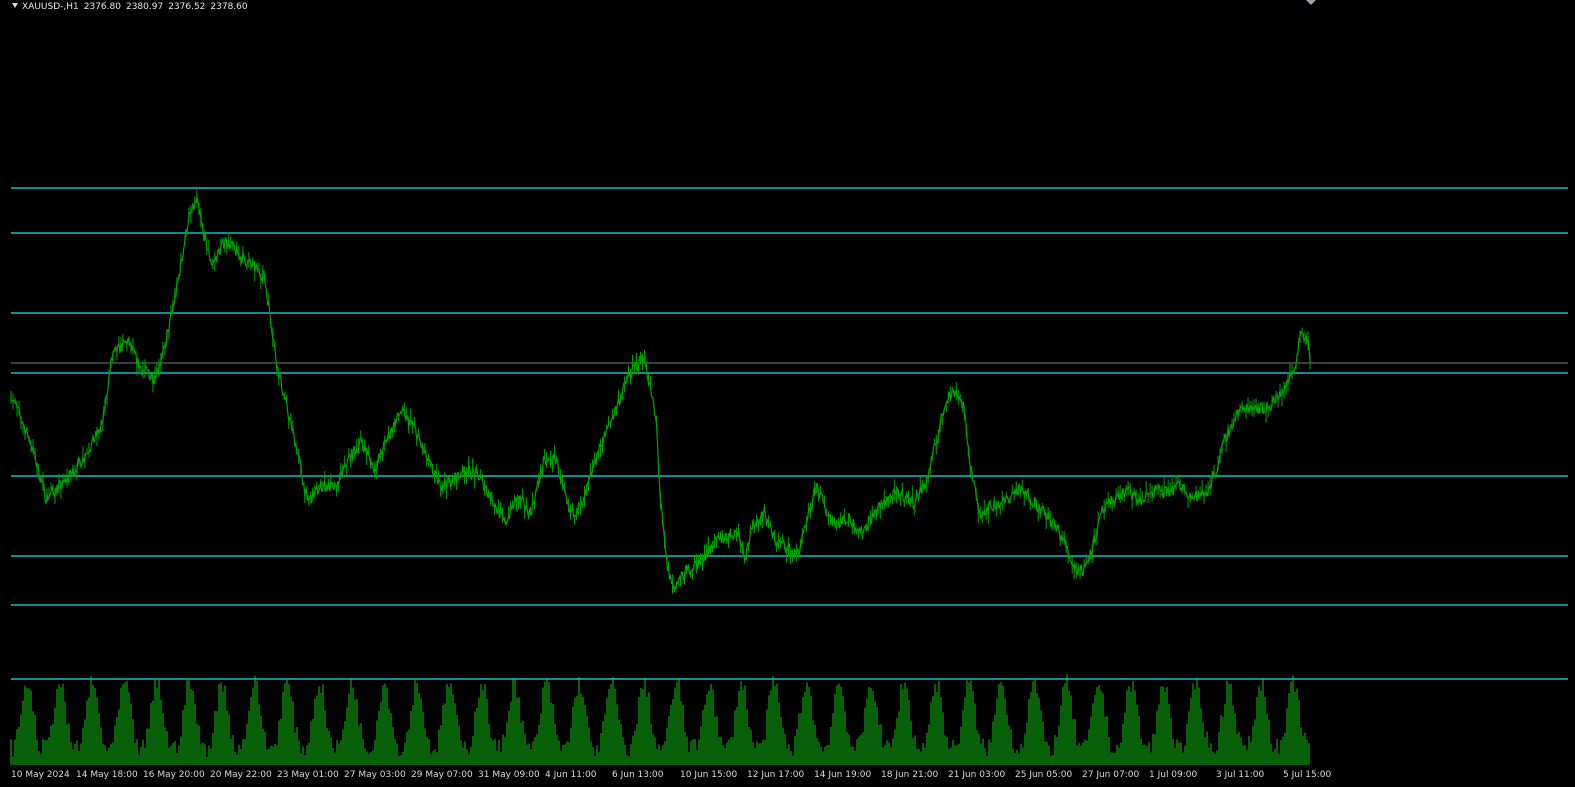  I want to click on x-tick-label: 20 May 22:00, so click(241, 775).